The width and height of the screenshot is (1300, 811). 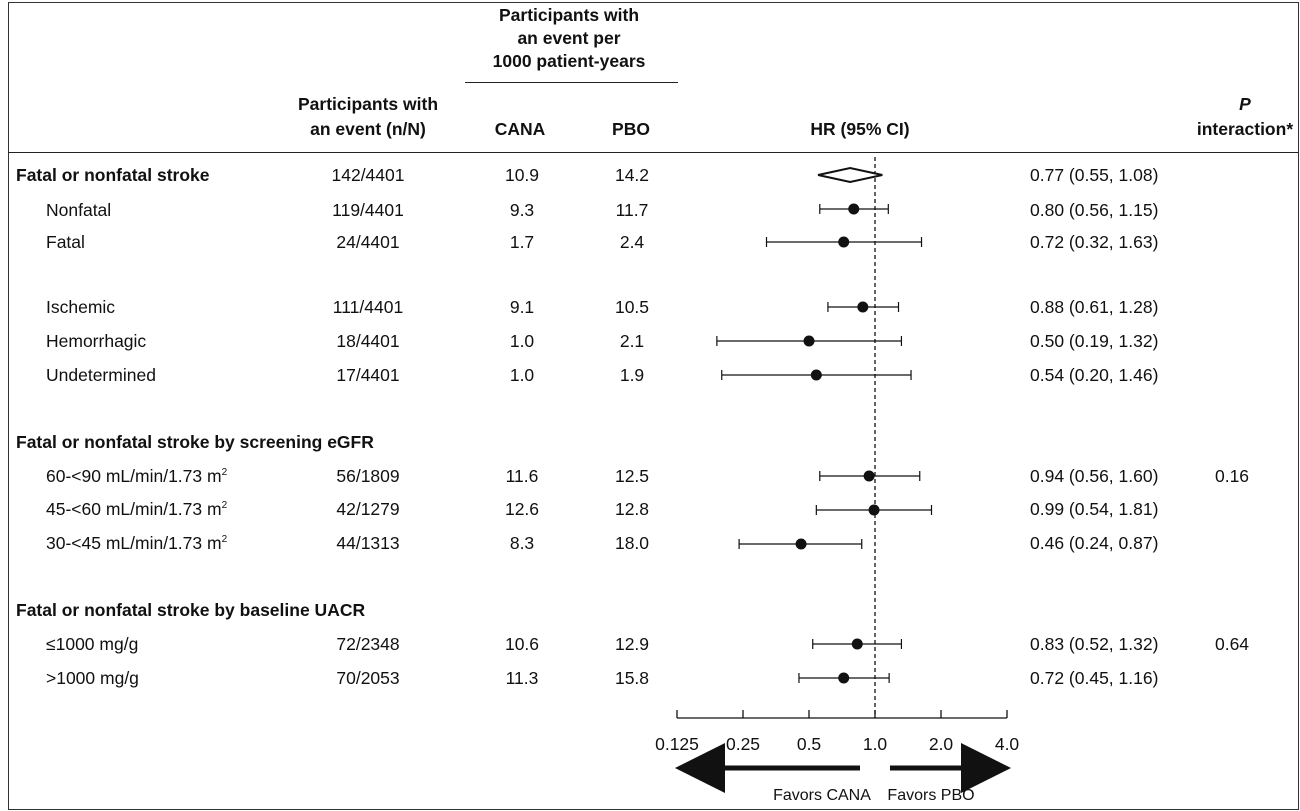 I want to click on row-pbo: 14.2, so click(x=632, y=175).